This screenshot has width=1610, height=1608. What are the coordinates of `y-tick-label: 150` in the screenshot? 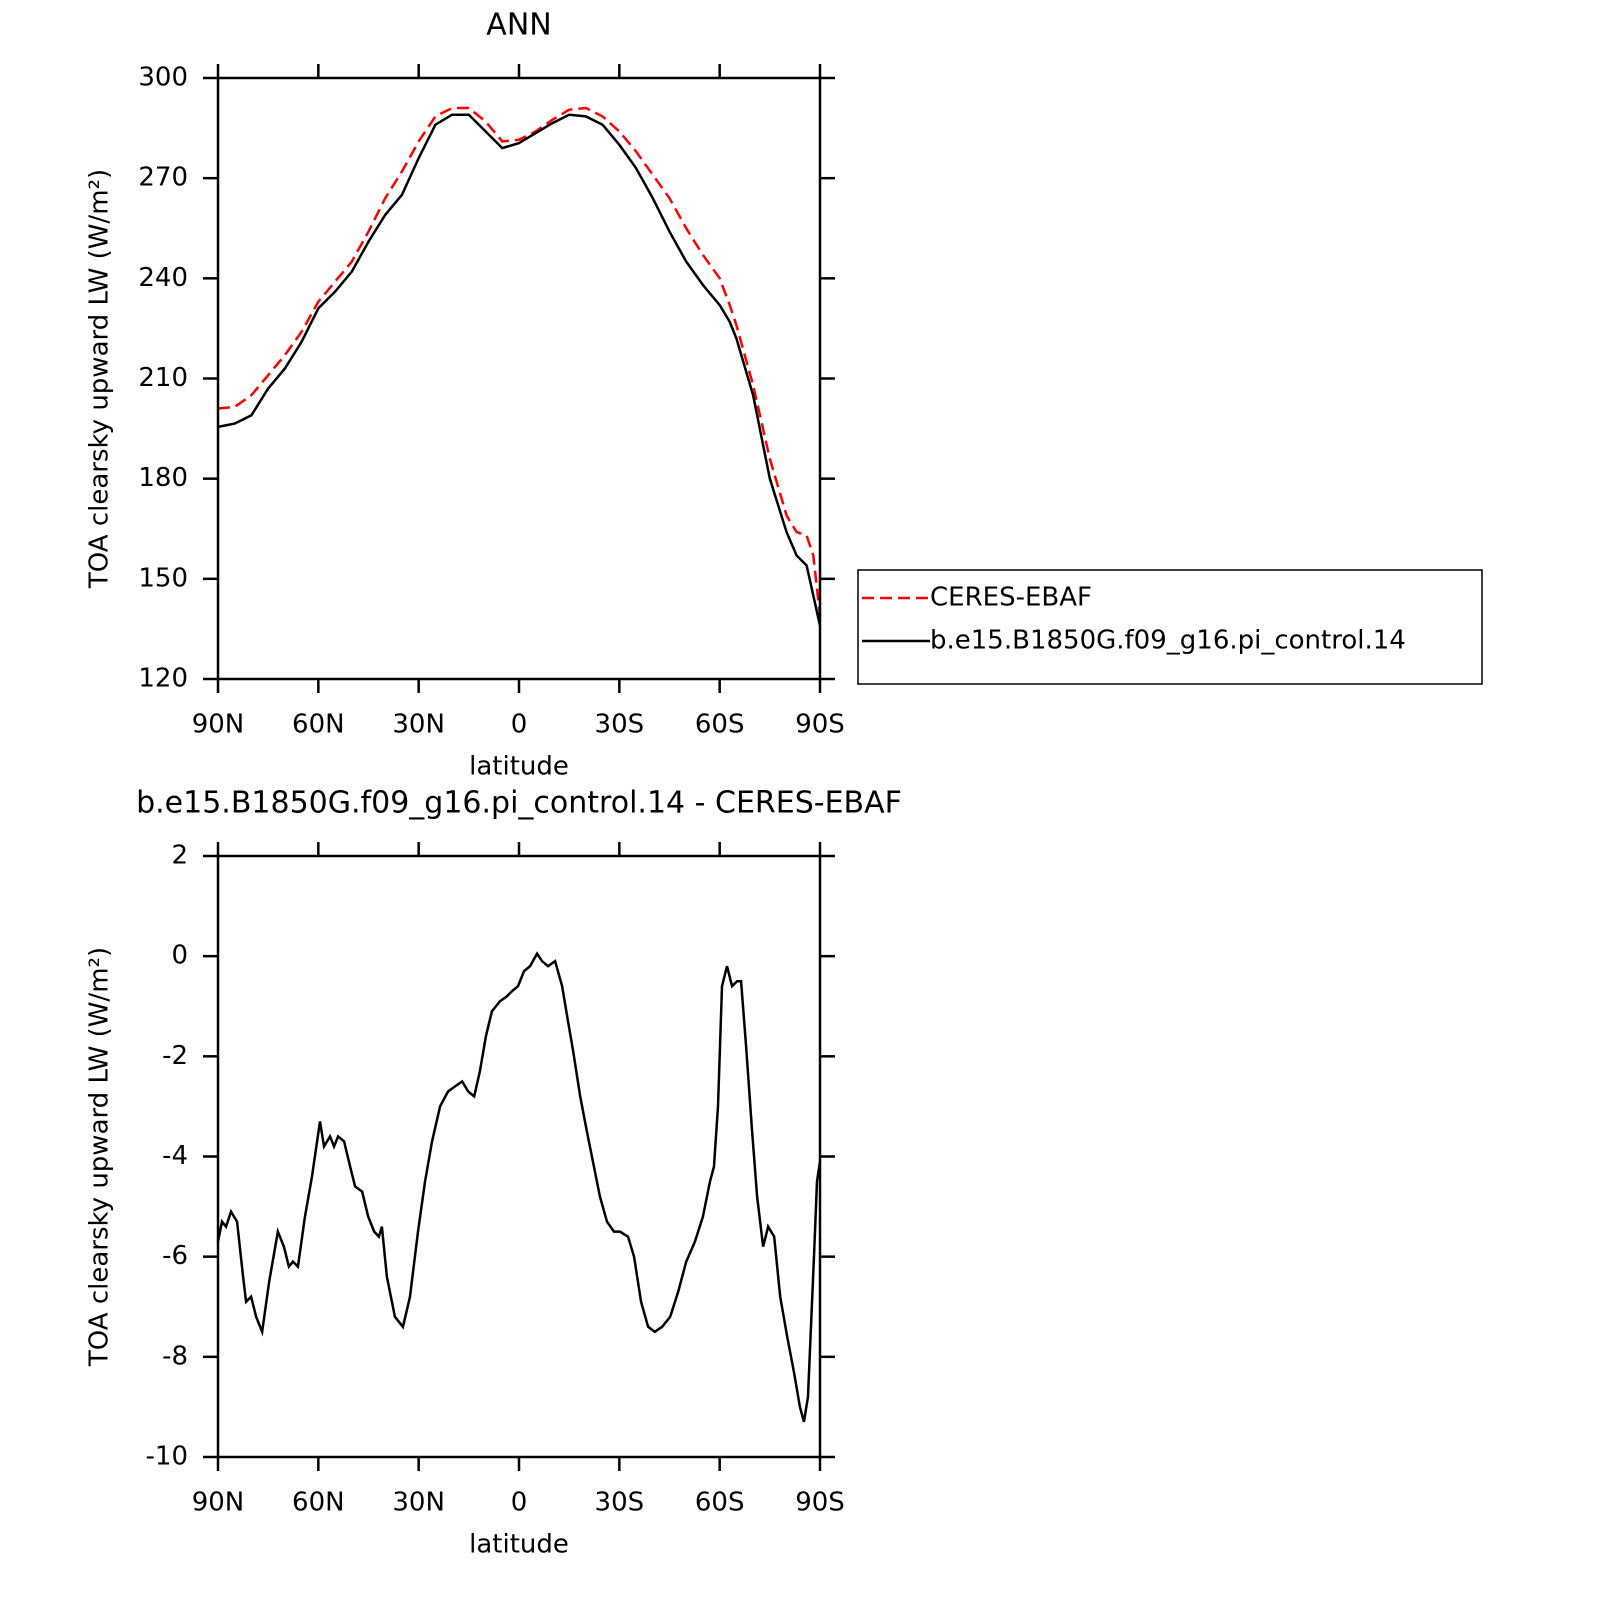 It's located at (163, 578).